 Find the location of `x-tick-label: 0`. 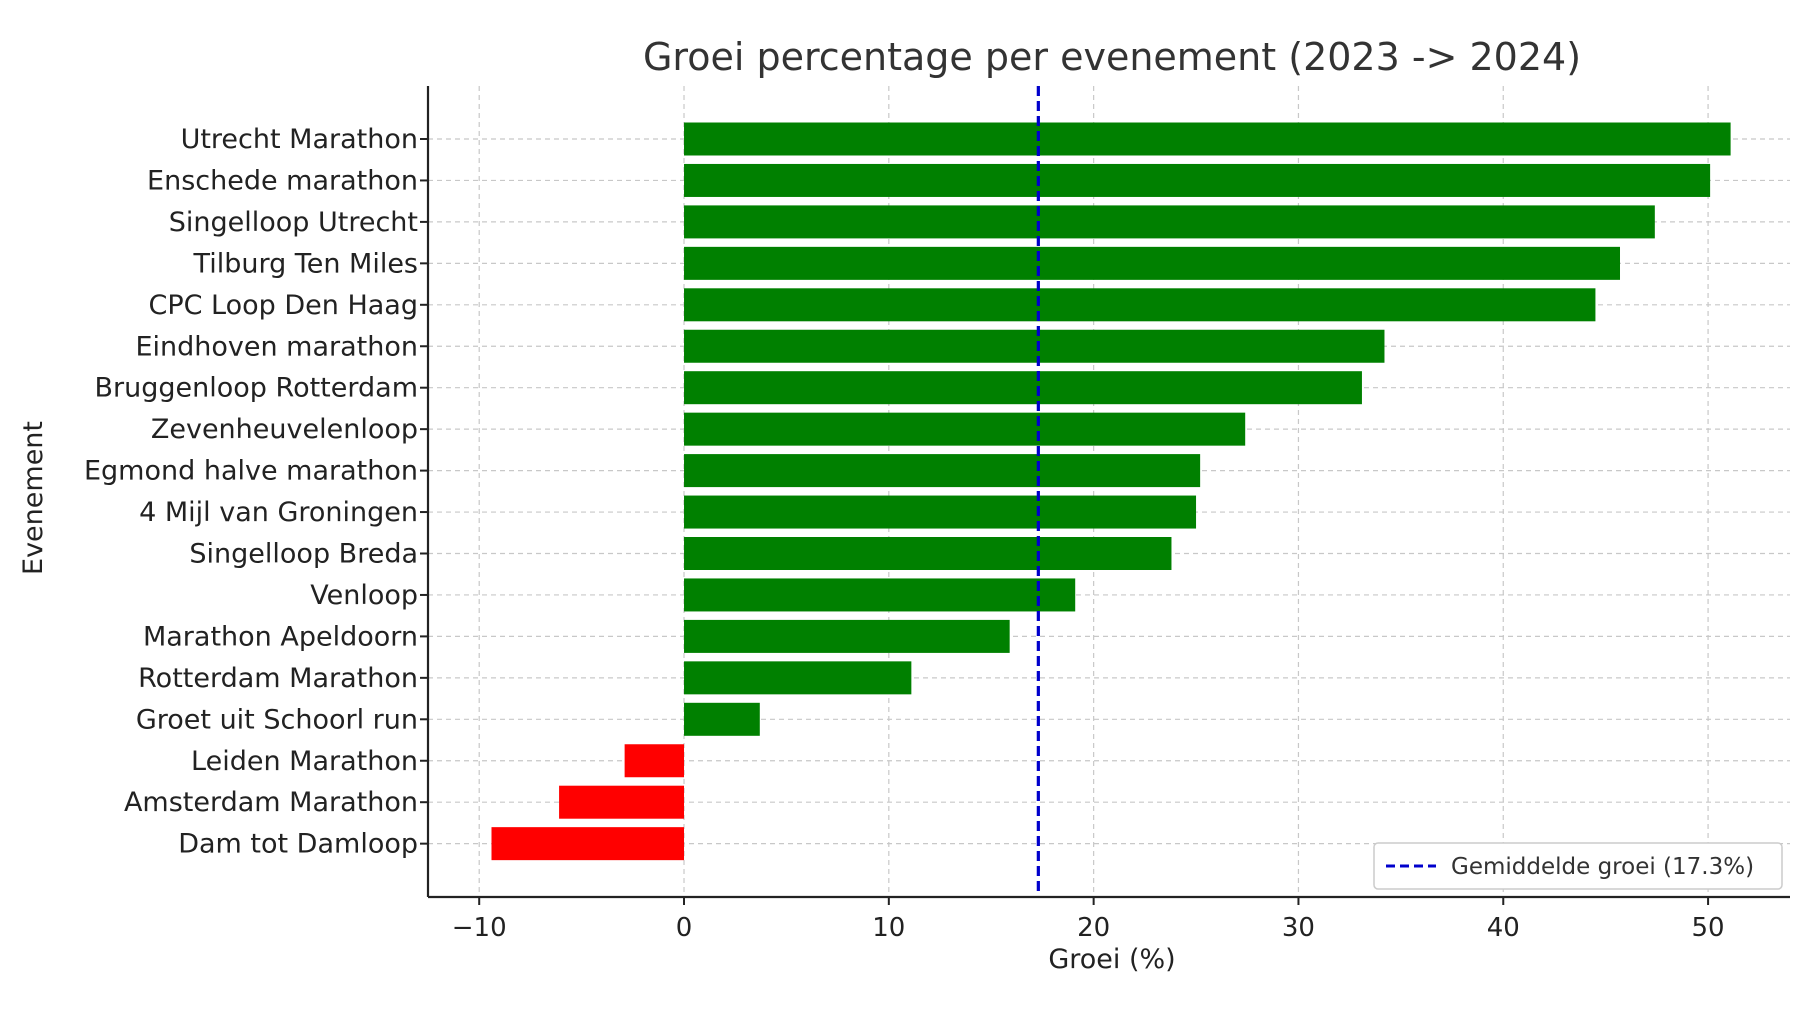

x-tick-label: 0 is located at coordinates (684, 928).